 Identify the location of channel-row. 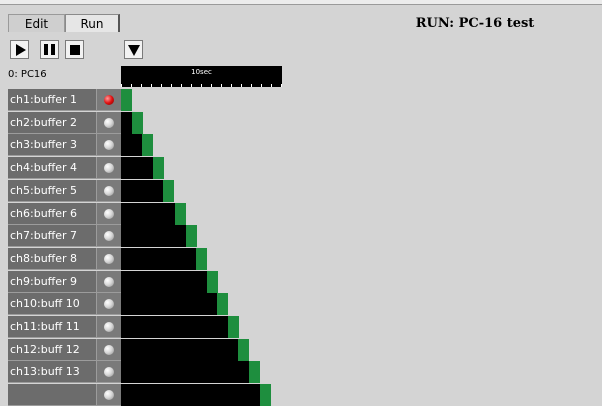
(64, 395).